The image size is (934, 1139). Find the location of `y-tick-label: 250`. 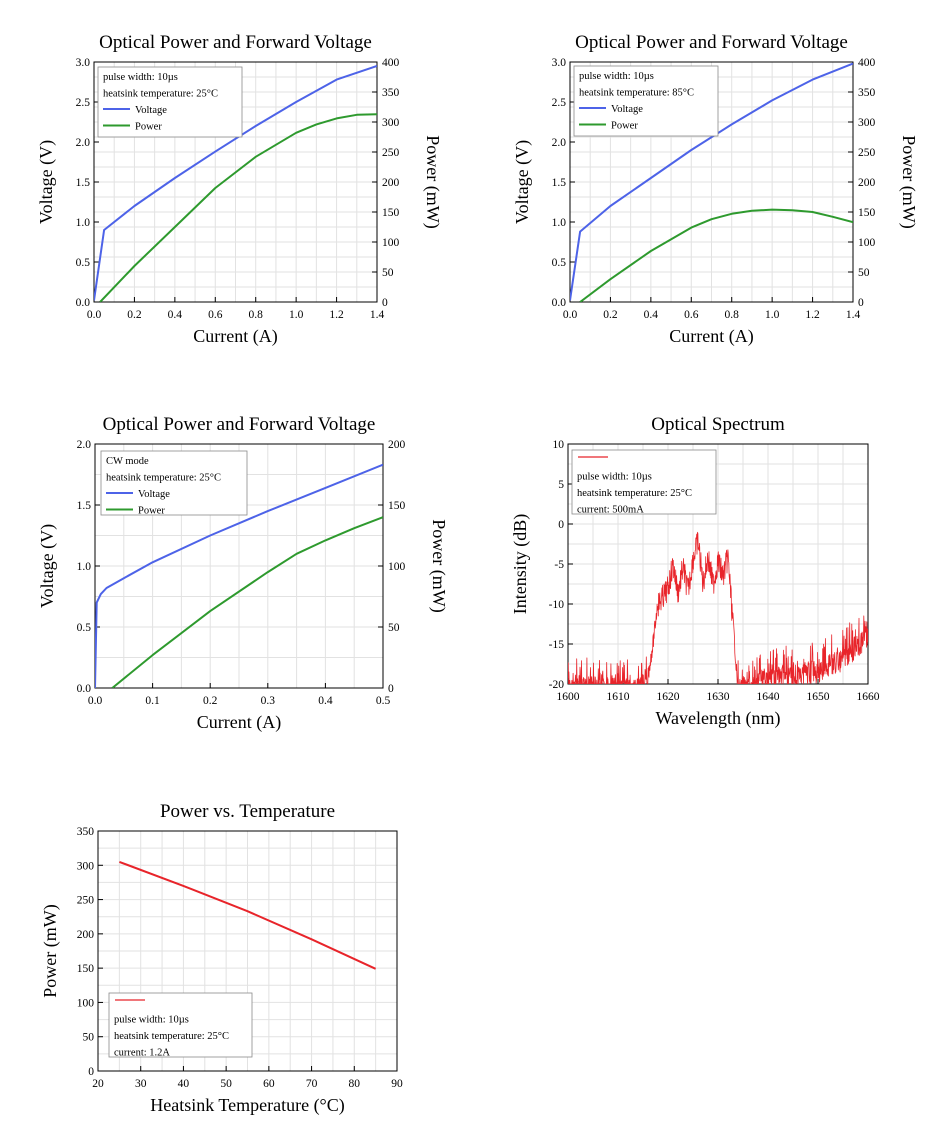

y-tick-label: 250 is located at coordinates (86, 901).